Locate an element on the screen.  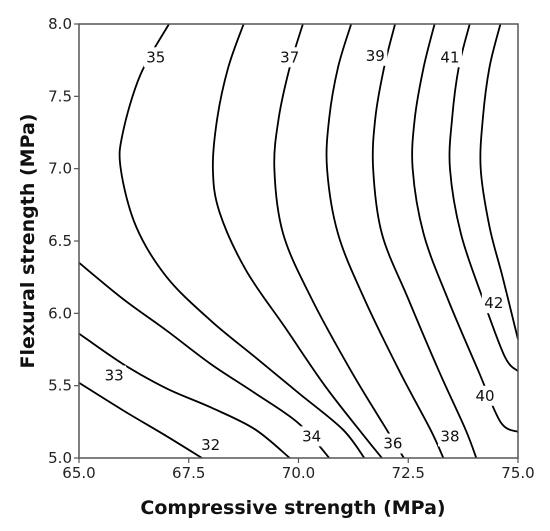
x-tick-label: 72.5 is located at coordinates (408, 473).